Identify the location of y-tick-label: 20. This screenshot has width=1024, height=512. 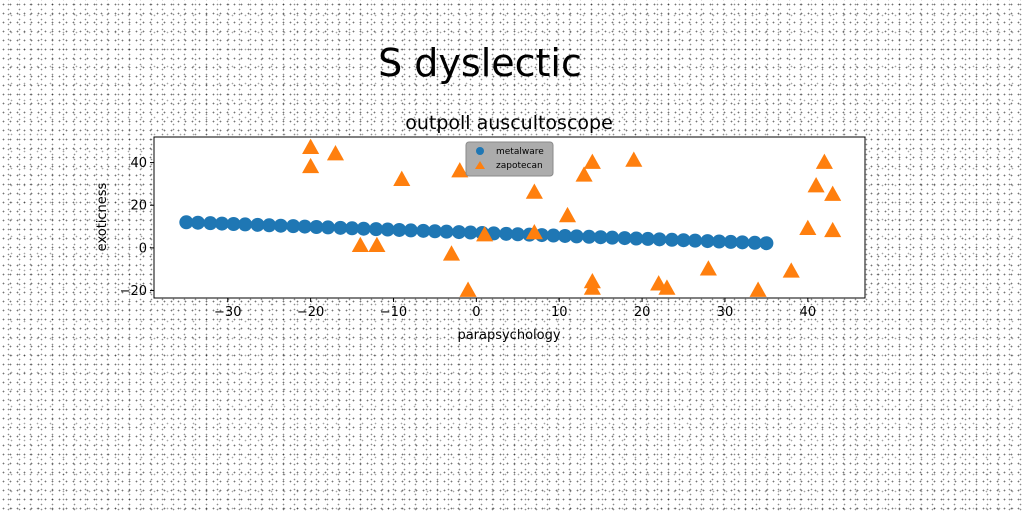
(138, 206).